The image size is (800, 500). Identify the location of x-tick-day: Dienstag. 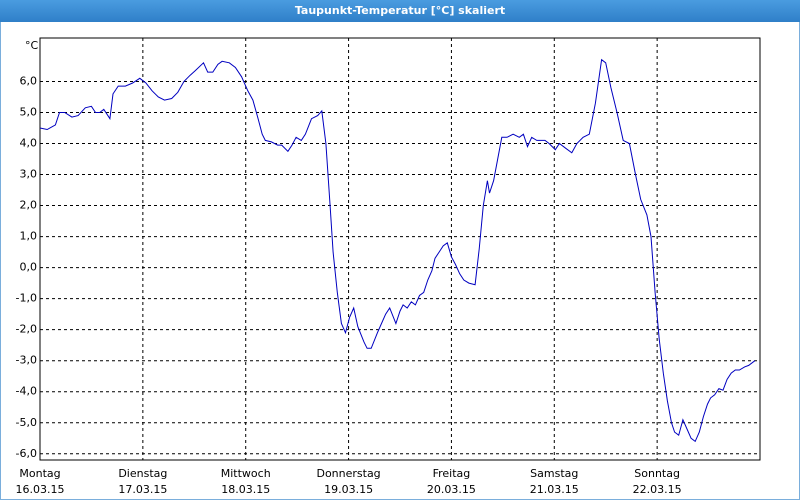
(142, 473).